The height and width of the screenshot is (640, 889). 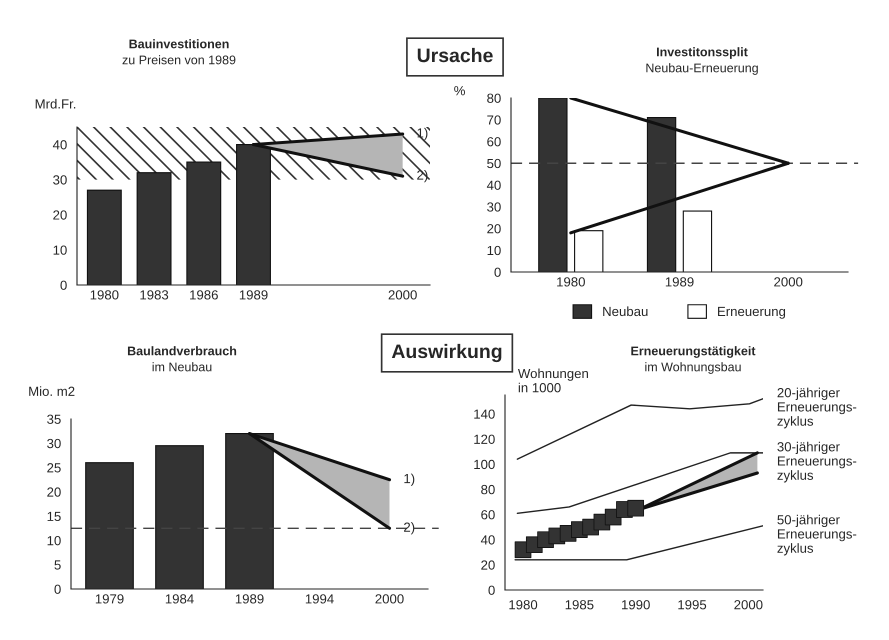 What do you see at coordinates (816, 462) in the screenshot?
I see `series-label: 30-jähriger Erneuerungs- zyklus` at bounding box center [816, 462].